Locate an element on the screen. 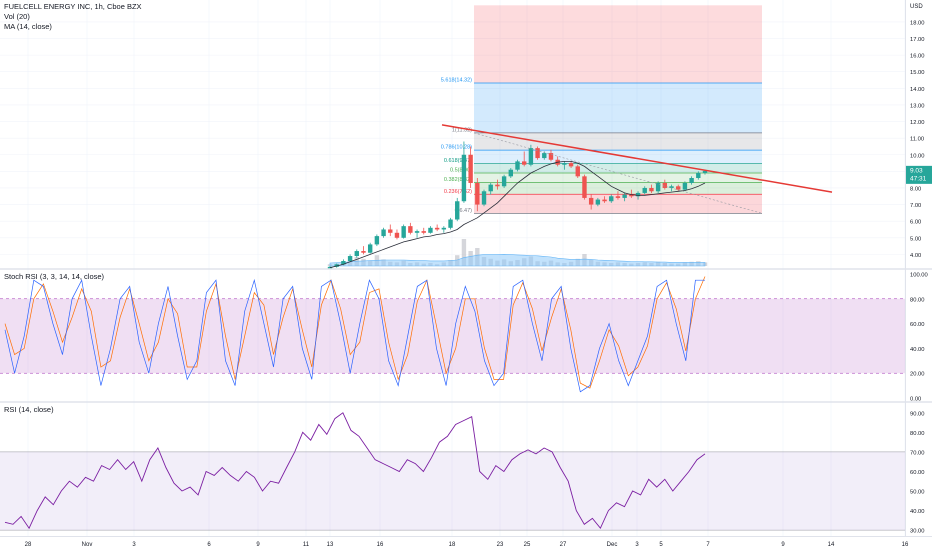 The width and height of the screenshot is (932, 550). time-tick-label: 7 is located at coordinates (708, 545).